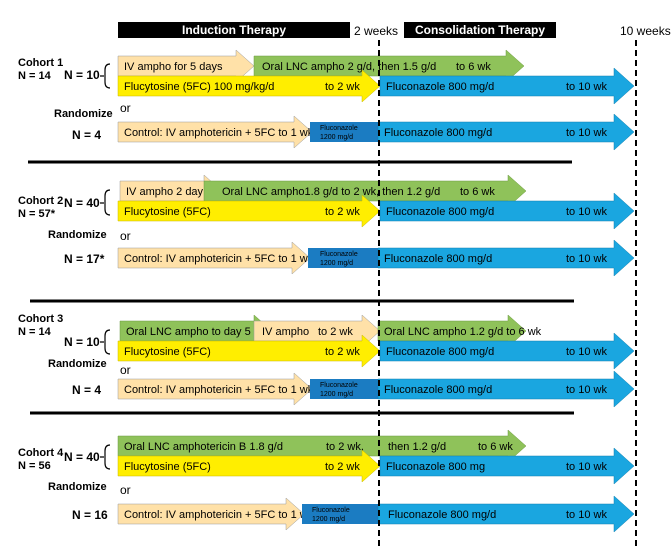 The height and width of the screenshot is (550, 671). Describe the element at coordinates (438, 259) in the screenshot. I see `cohort-2-control-fluco-label: Fluconazole 800 mg/d` at that location.